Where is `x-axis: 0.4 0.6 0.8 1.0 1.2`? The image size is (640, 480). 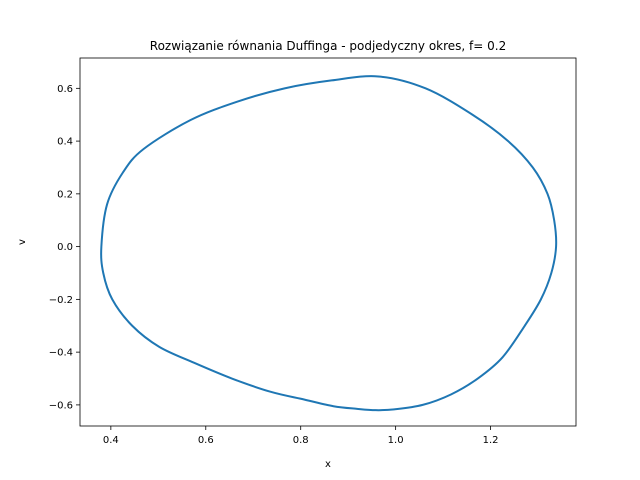 x-axis: 0.4 0.6 0.8 1.0 1.2 is located at coordinates (301, 436).